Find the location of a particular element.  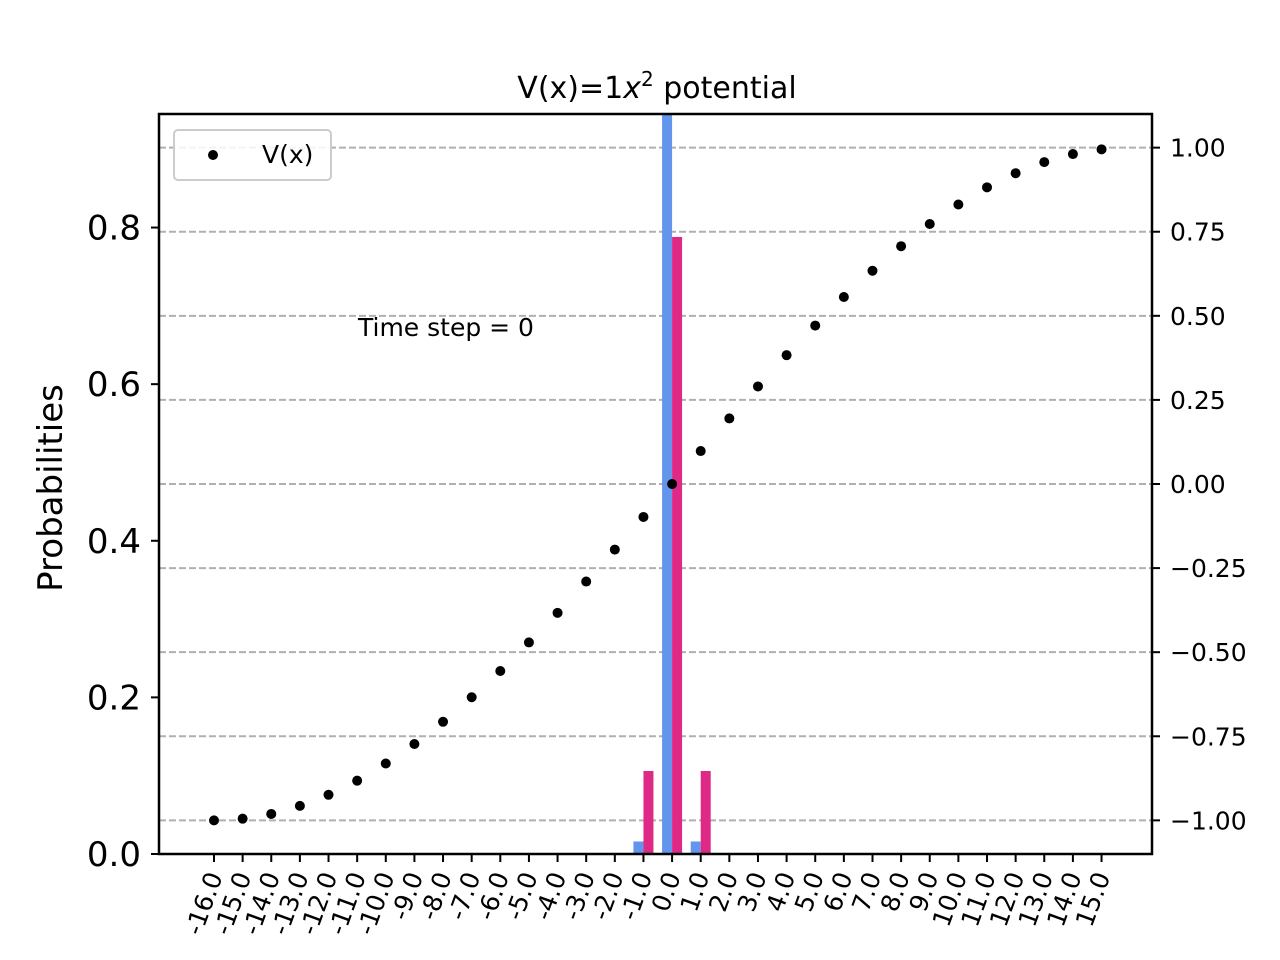

legend: V(x) is located at coordinates (252, 155).